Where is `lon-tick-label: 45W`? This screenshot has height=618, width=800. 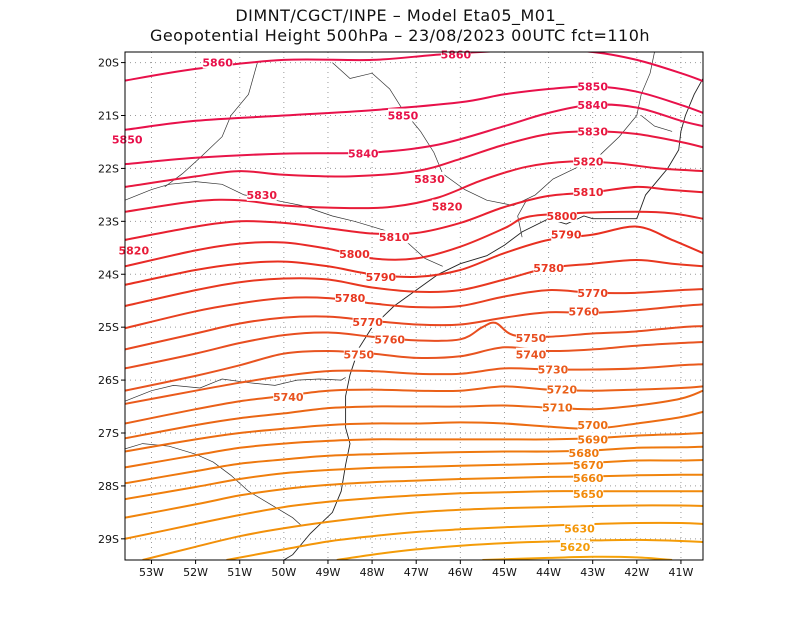
lon-tick-label: 45W is located at coordinates (504, 572).